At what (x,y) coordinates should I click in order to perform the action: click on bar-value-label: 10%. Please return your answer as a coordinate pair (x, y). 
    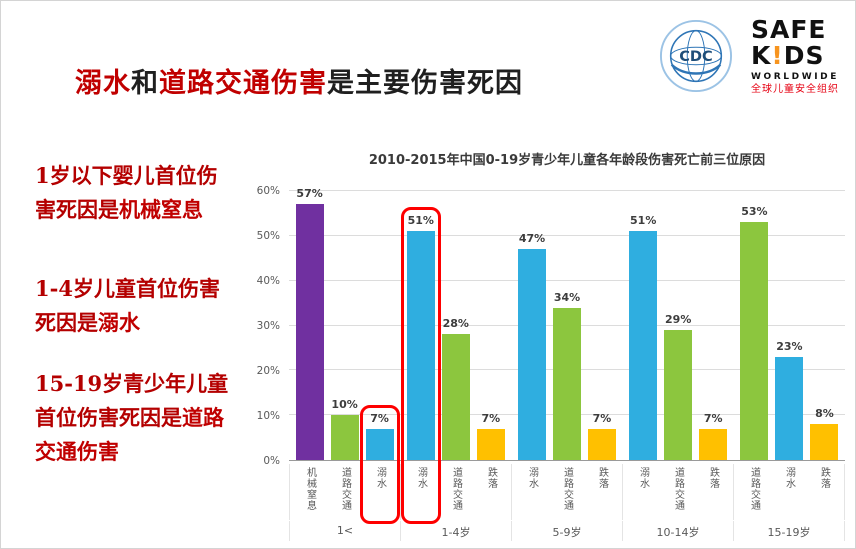
    Looking at the image, I should click on (344, 405).